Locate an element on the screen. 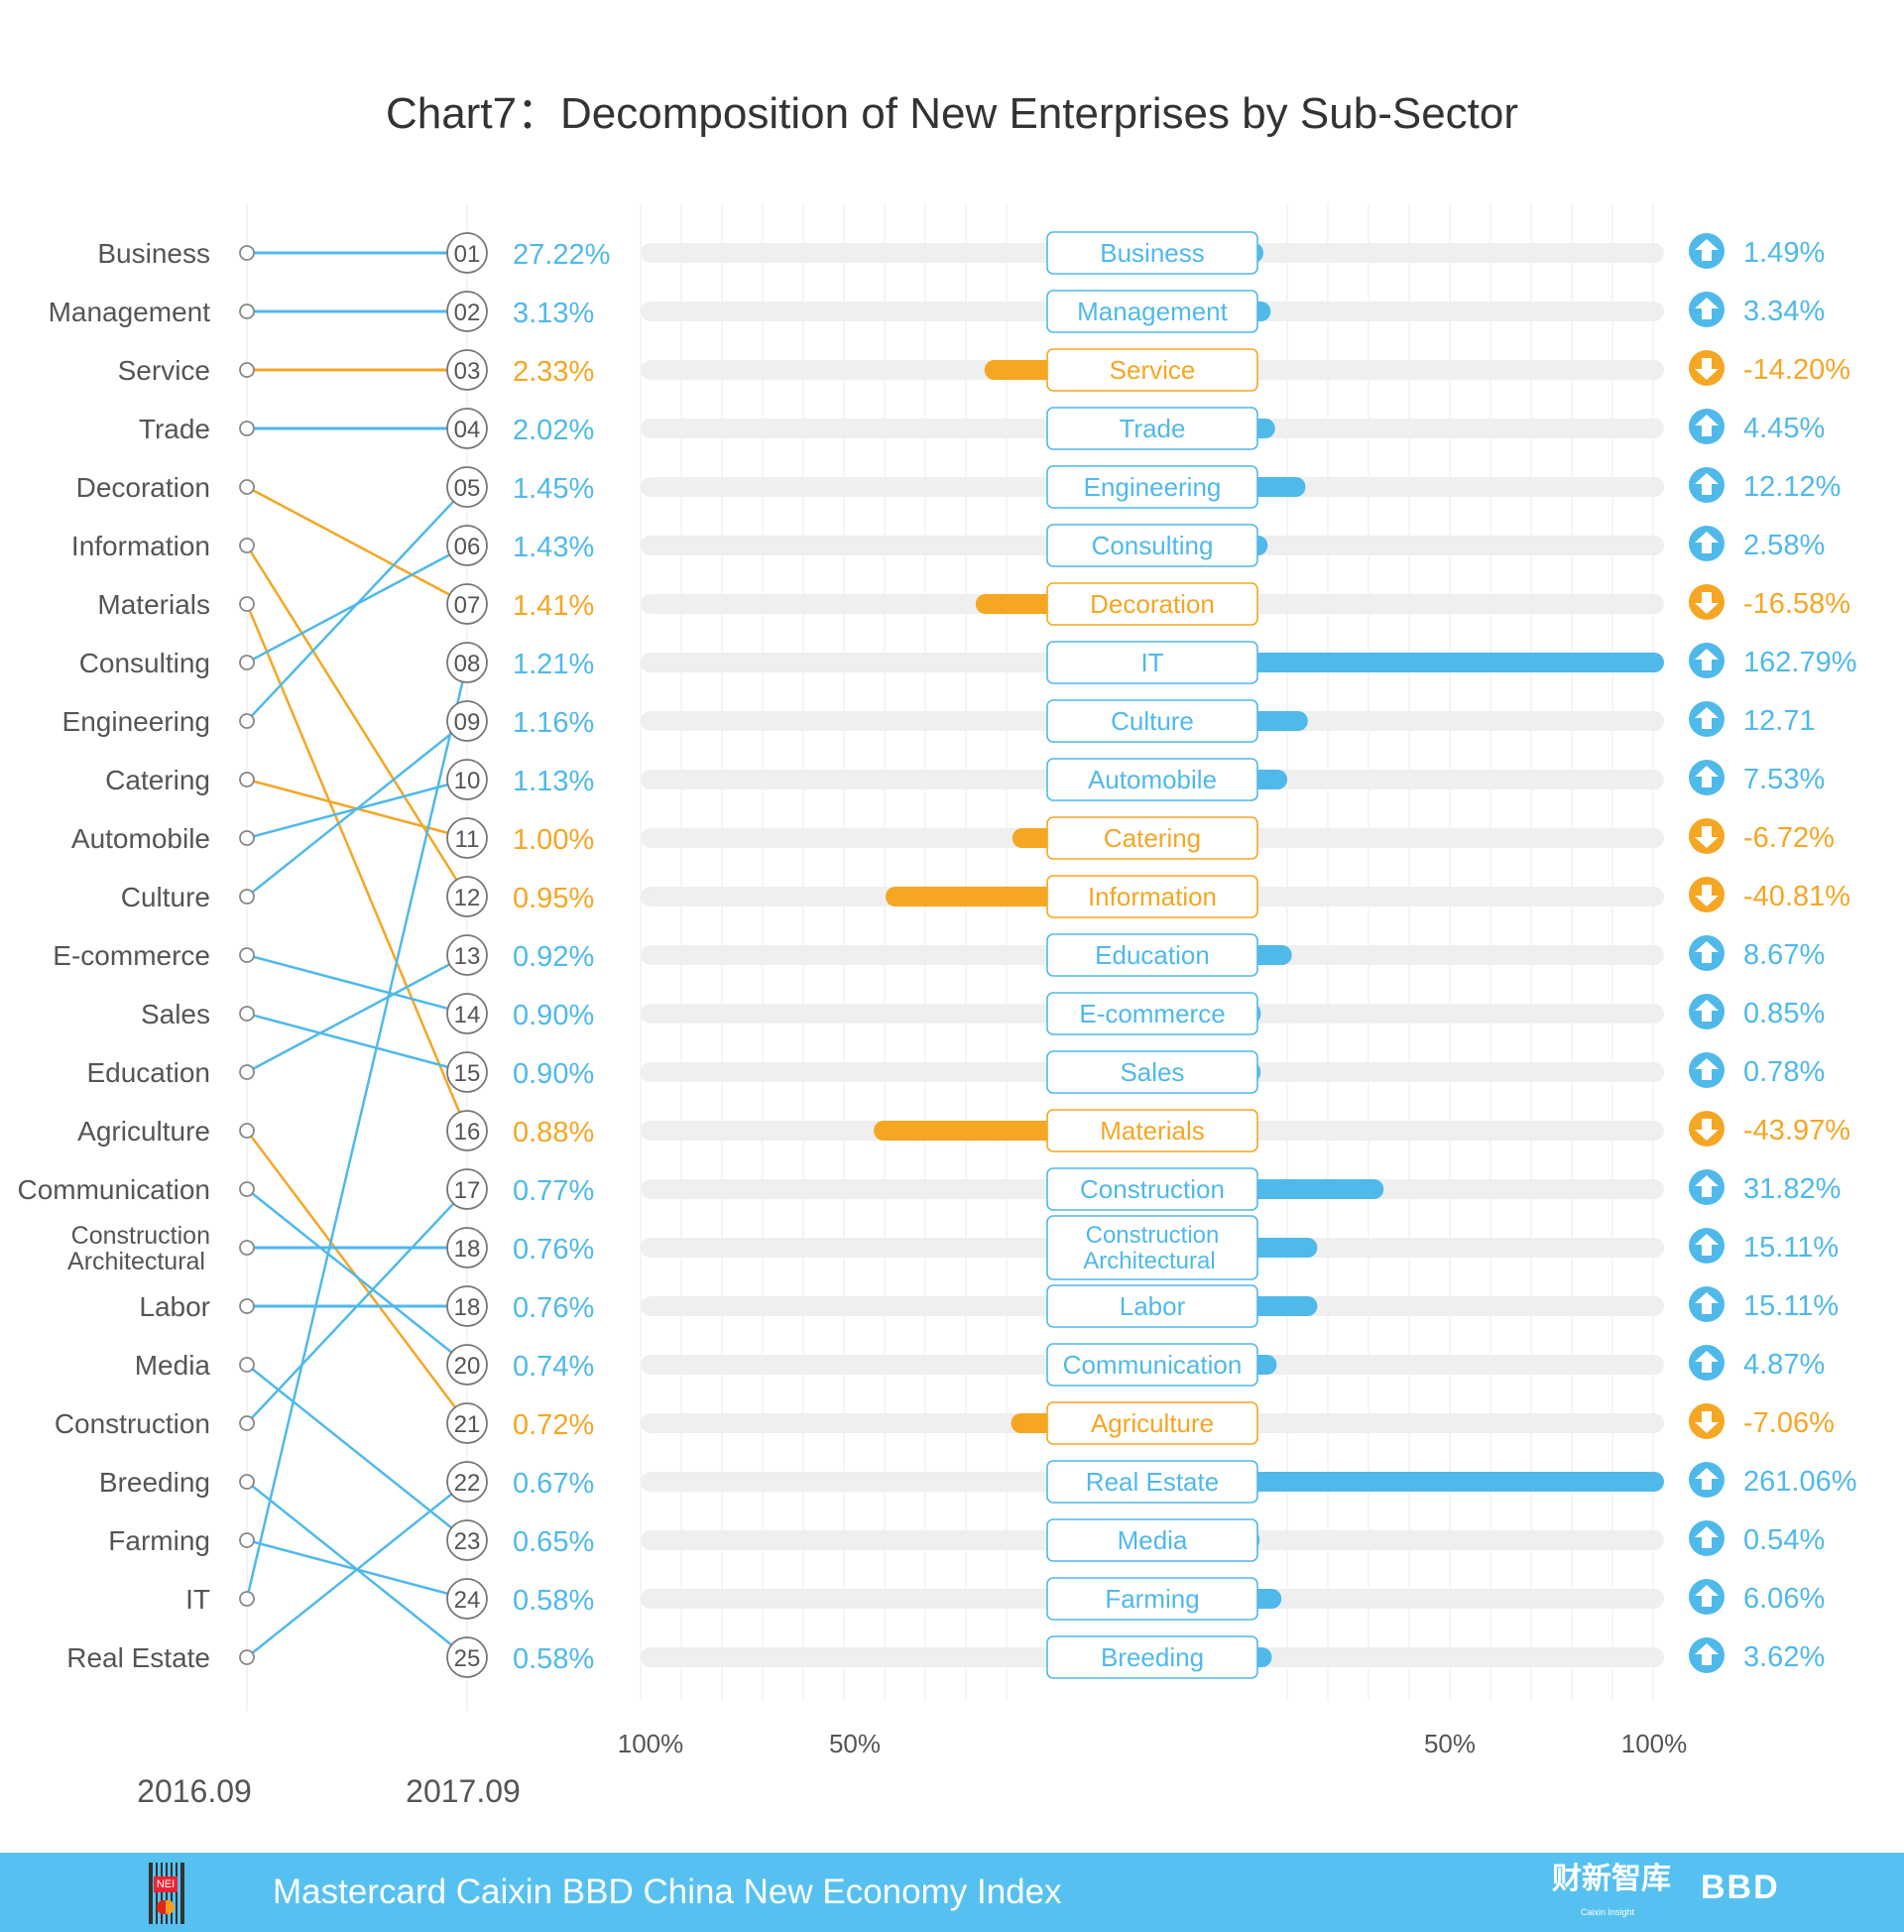  change-value: 7.53% is located at coordinates (1784, 779).